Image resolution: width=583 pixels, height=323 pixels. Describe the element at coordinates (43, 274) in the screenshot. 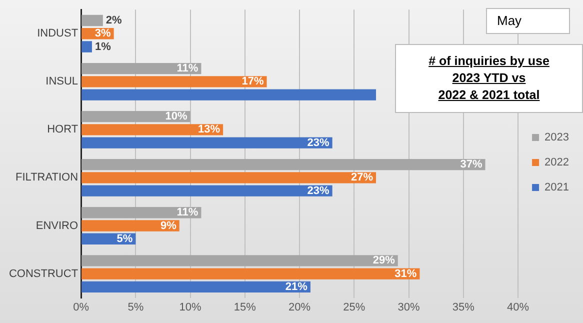

I see `y-tick-label: CONSTRUCT` at that location.